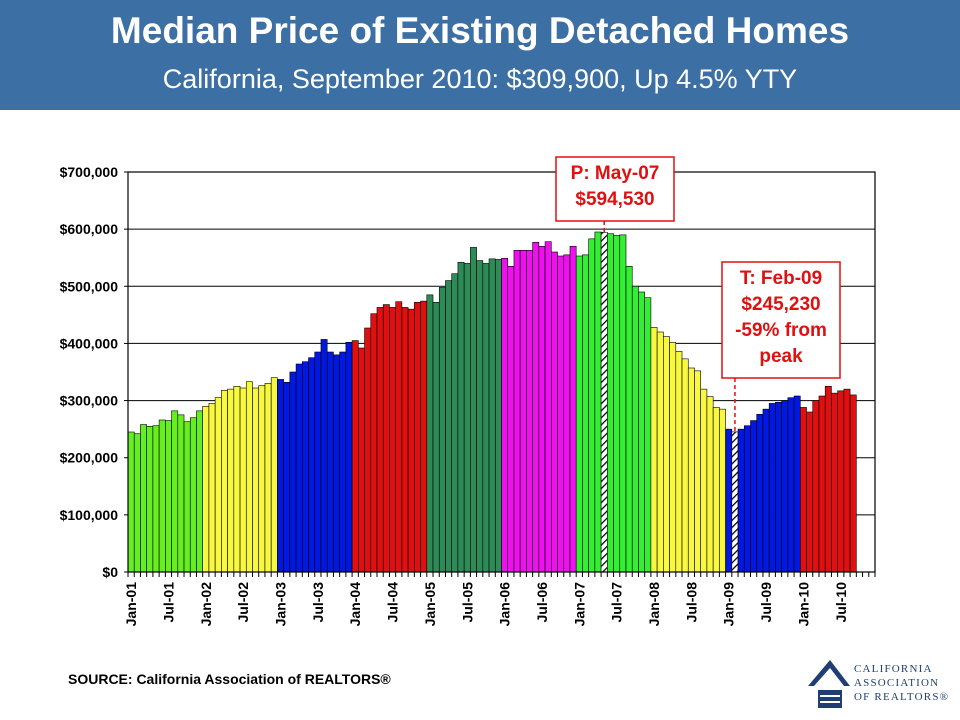 This screenshot has height=720, width=960. I want to click on x-tick-label: Jul-08, so click(691, 602).